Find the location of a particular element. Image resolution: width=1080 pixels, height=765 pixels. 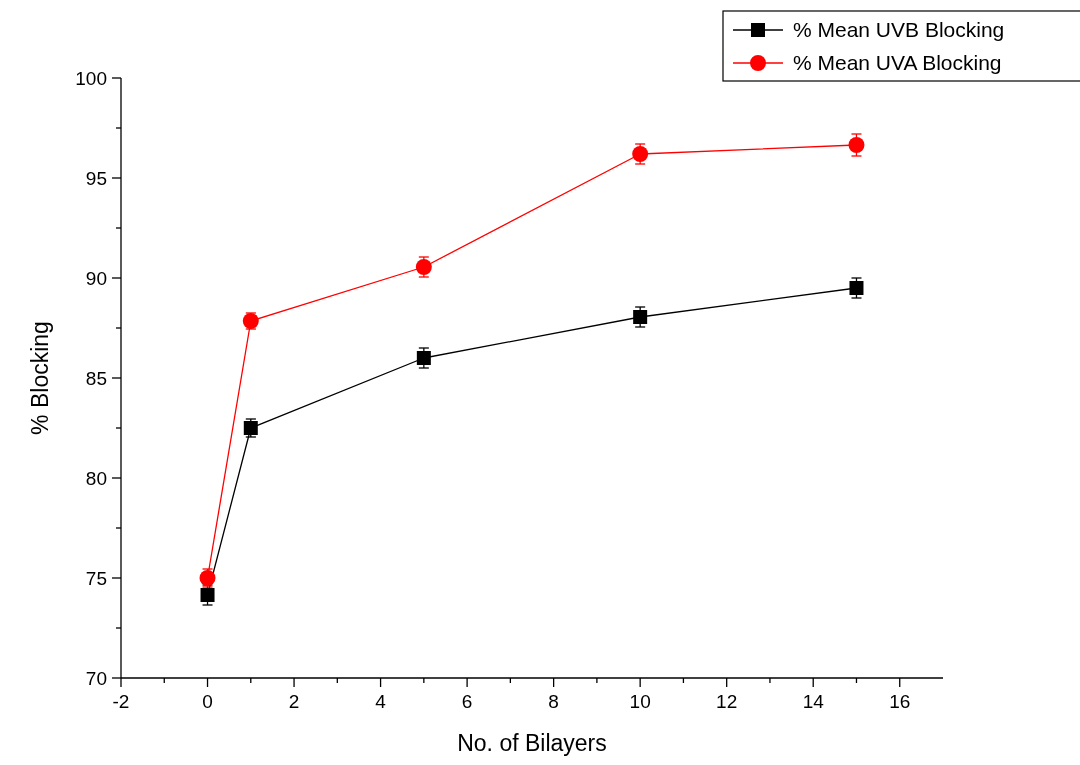

y-tick-label: 100 is located at coordinates (91, 78).